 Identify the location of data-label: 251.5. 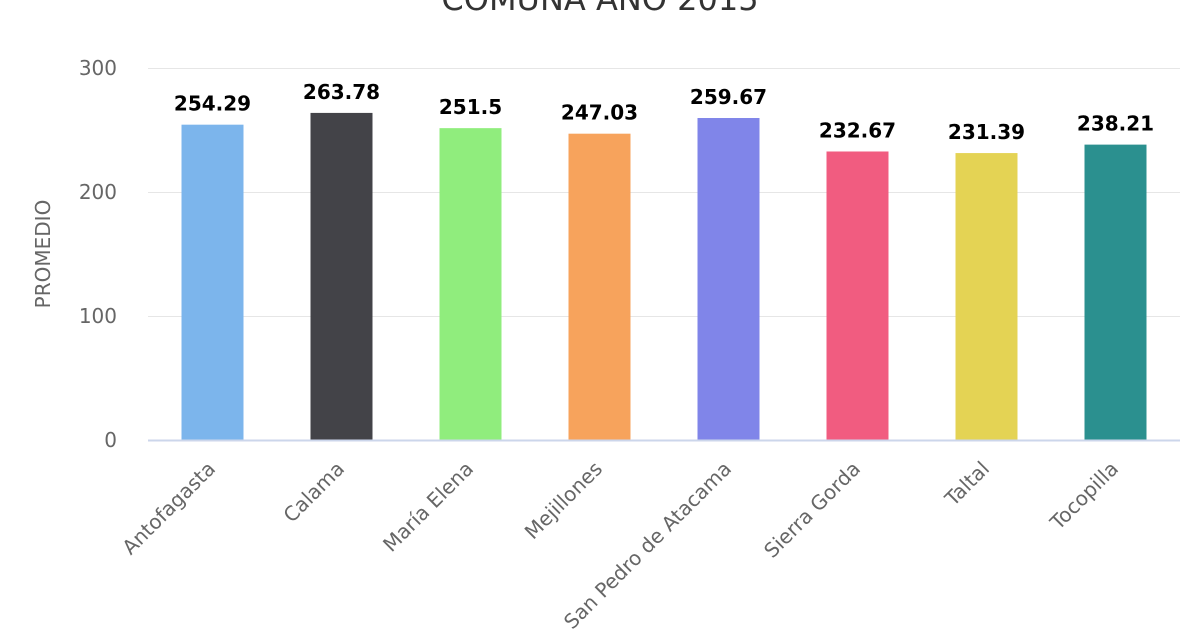
(470, 107).